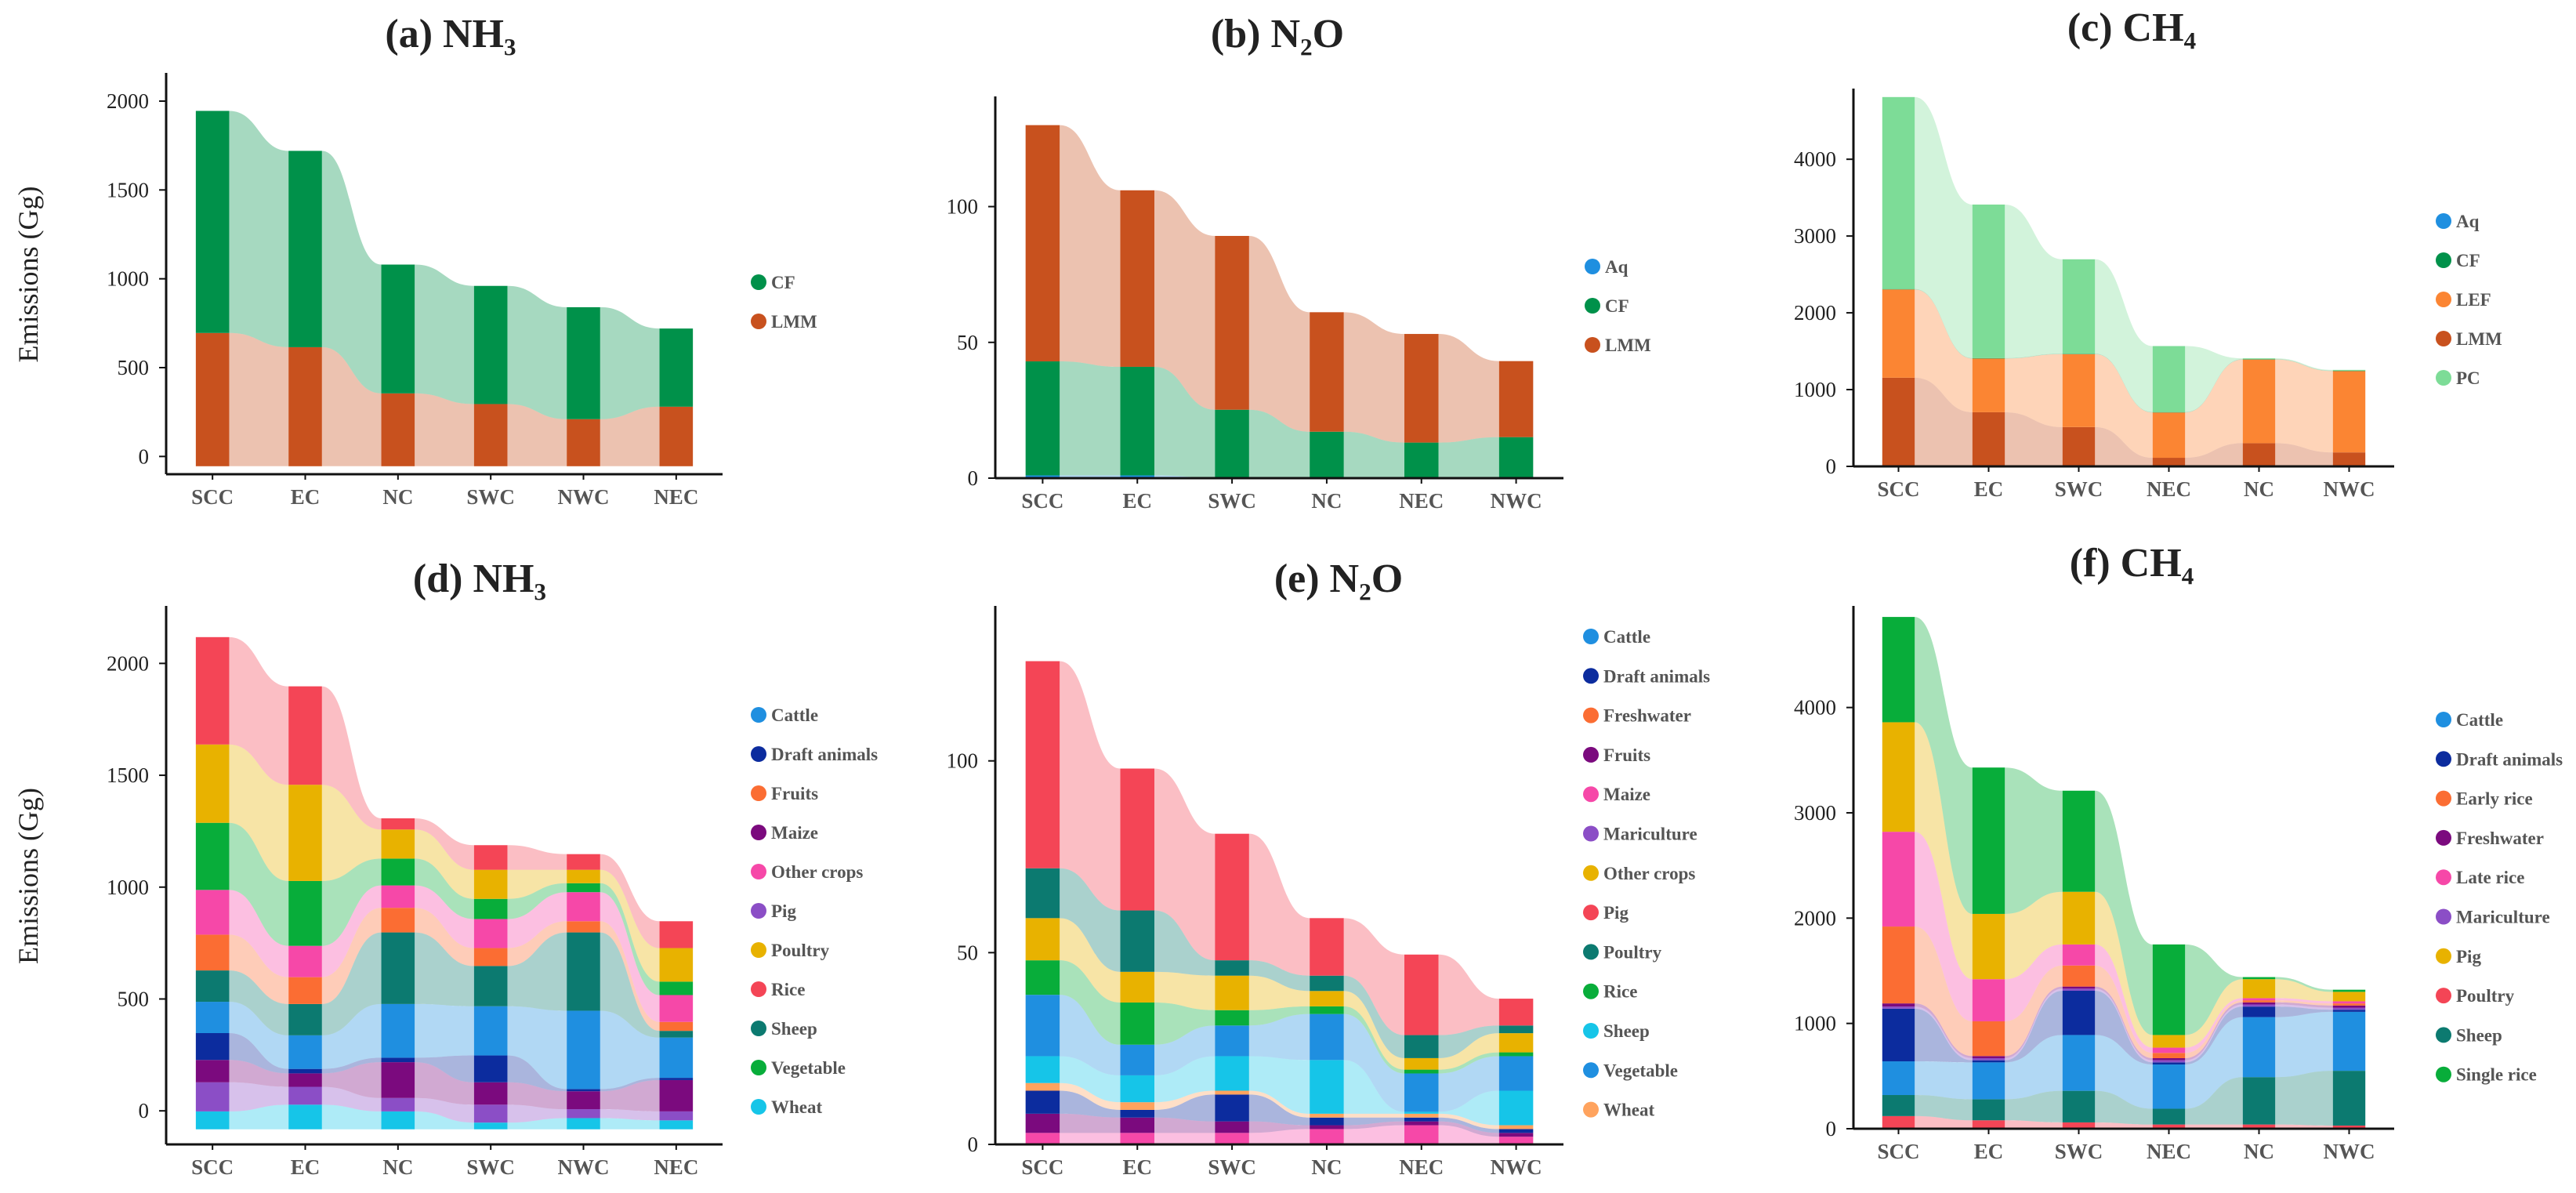  I want to click on bar-pc-nec, so click(2169, 379).